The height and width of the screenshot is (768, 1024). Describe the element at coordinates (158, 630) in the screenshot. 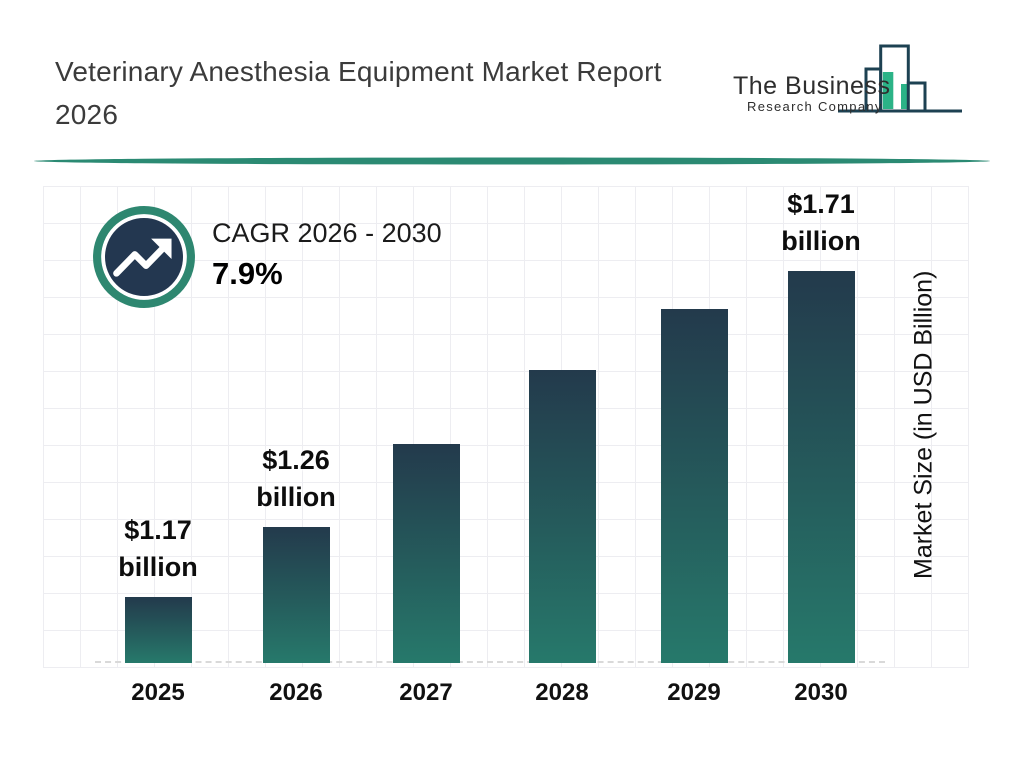

I see `bar-2025` at that location.